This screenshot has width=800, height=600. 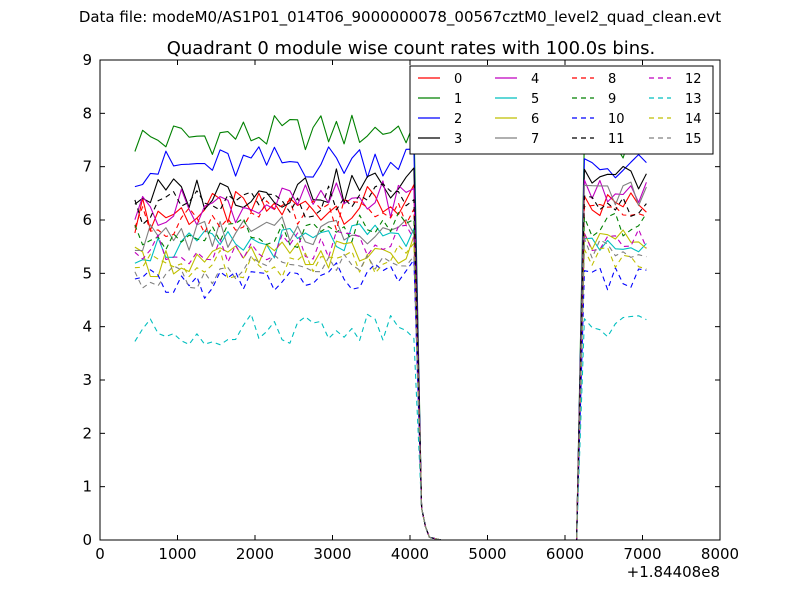 I want to click on legend-label-1: 1, so click(x=458, y=99).